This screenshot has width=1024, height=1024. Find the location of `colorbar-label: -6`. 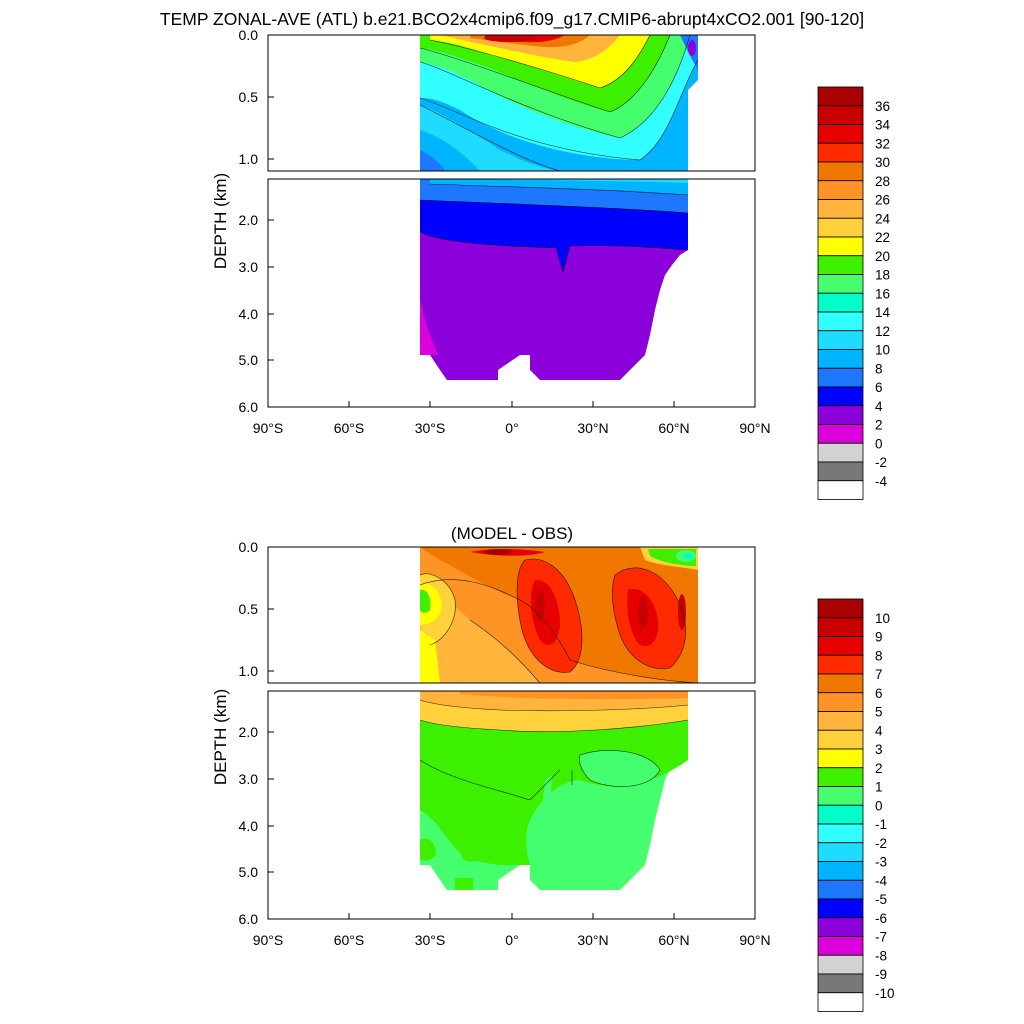

colorbar-label: -6 is located at coordinates (881, 918).